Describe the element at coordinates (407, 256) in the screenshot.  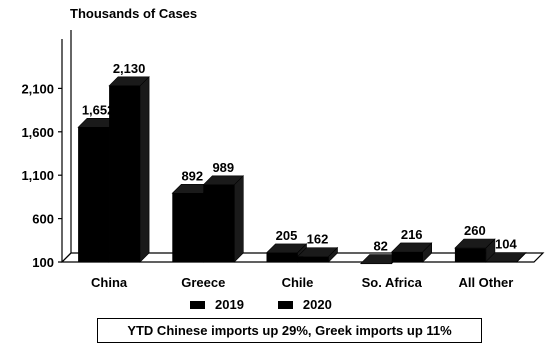
I see `bar-so-africa-2020` at that location.